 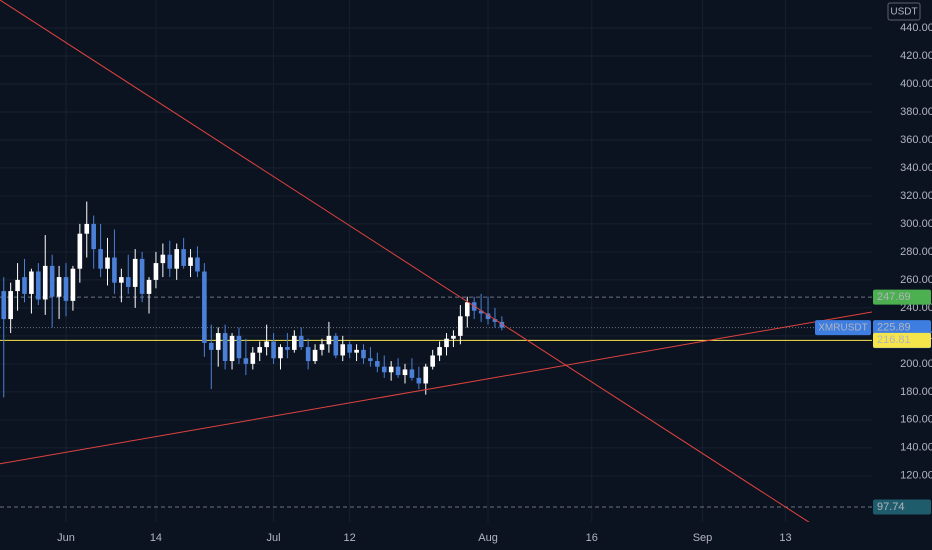 I want to click on currency-label: USDT, so click(x=903, y=12).